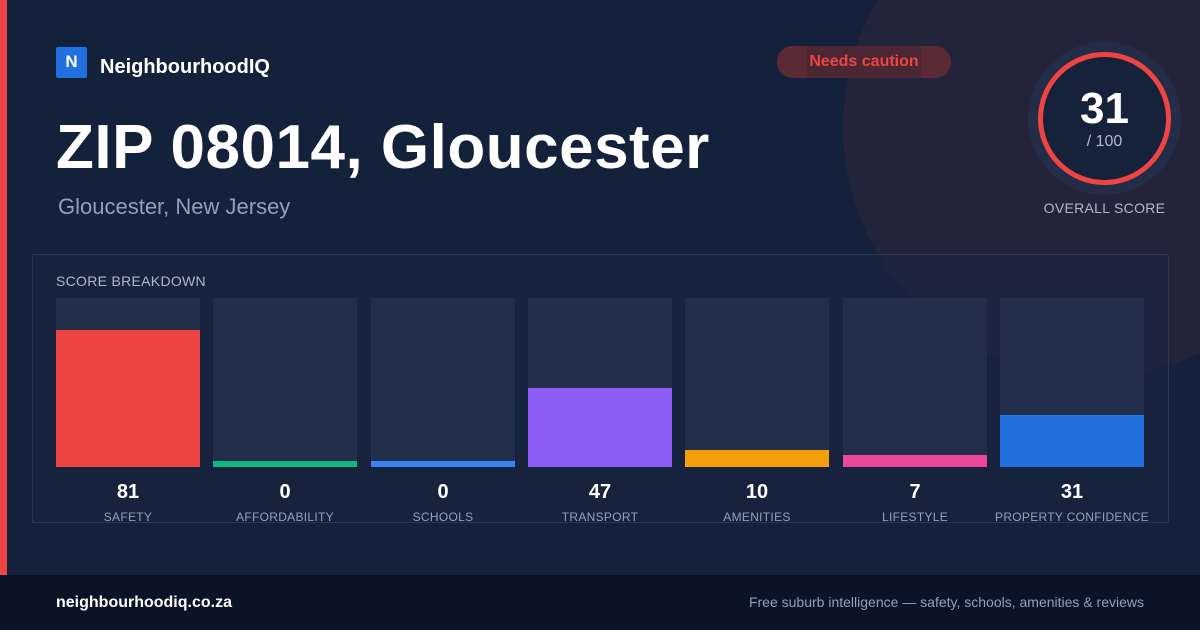 This screenshot has width=1200, height=630. I want to click on score-bar-affordability: 0 AFFORDABILITY, so click(285, 411).